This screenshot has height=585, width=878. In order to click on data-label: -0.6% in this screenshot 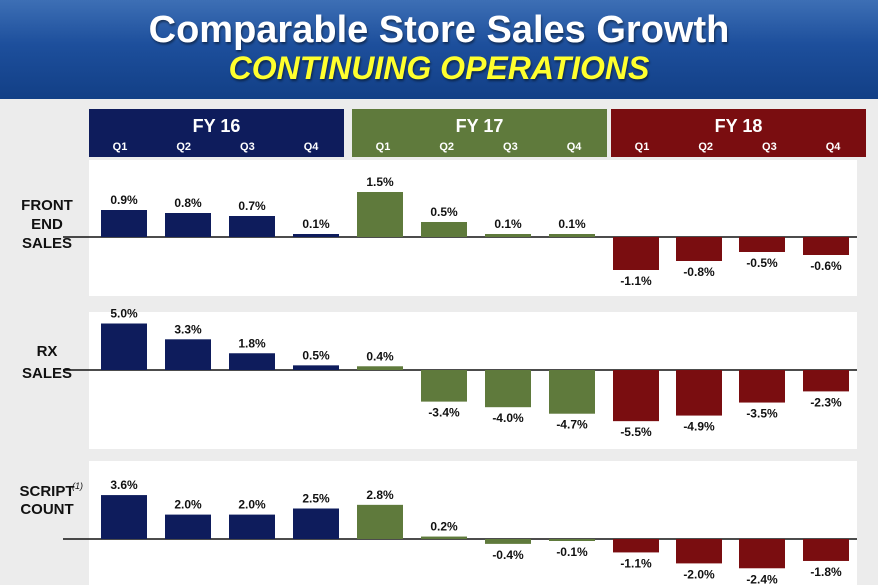, I will do `click(826, 266)`.